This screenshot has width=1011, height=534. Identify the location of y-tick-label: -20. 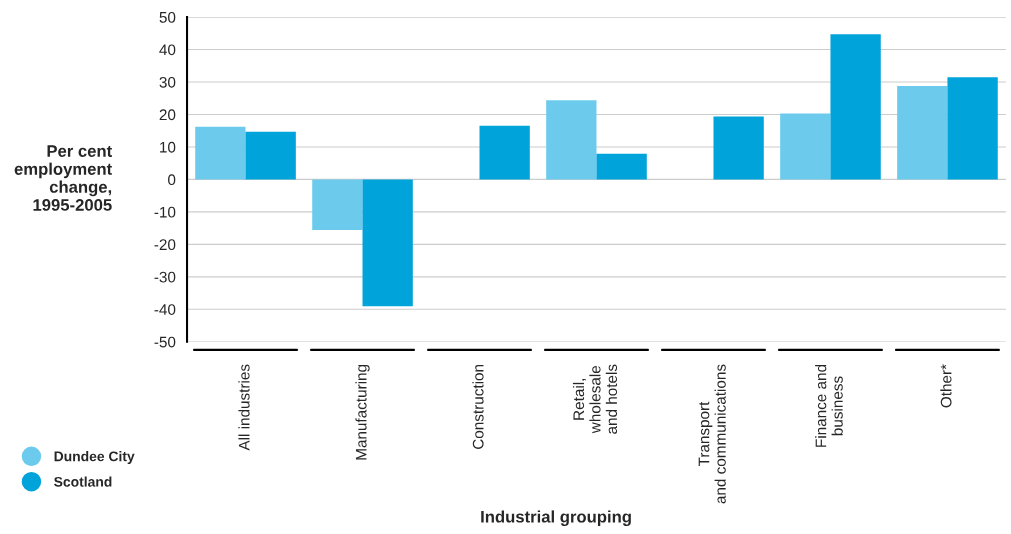
(165, 245).